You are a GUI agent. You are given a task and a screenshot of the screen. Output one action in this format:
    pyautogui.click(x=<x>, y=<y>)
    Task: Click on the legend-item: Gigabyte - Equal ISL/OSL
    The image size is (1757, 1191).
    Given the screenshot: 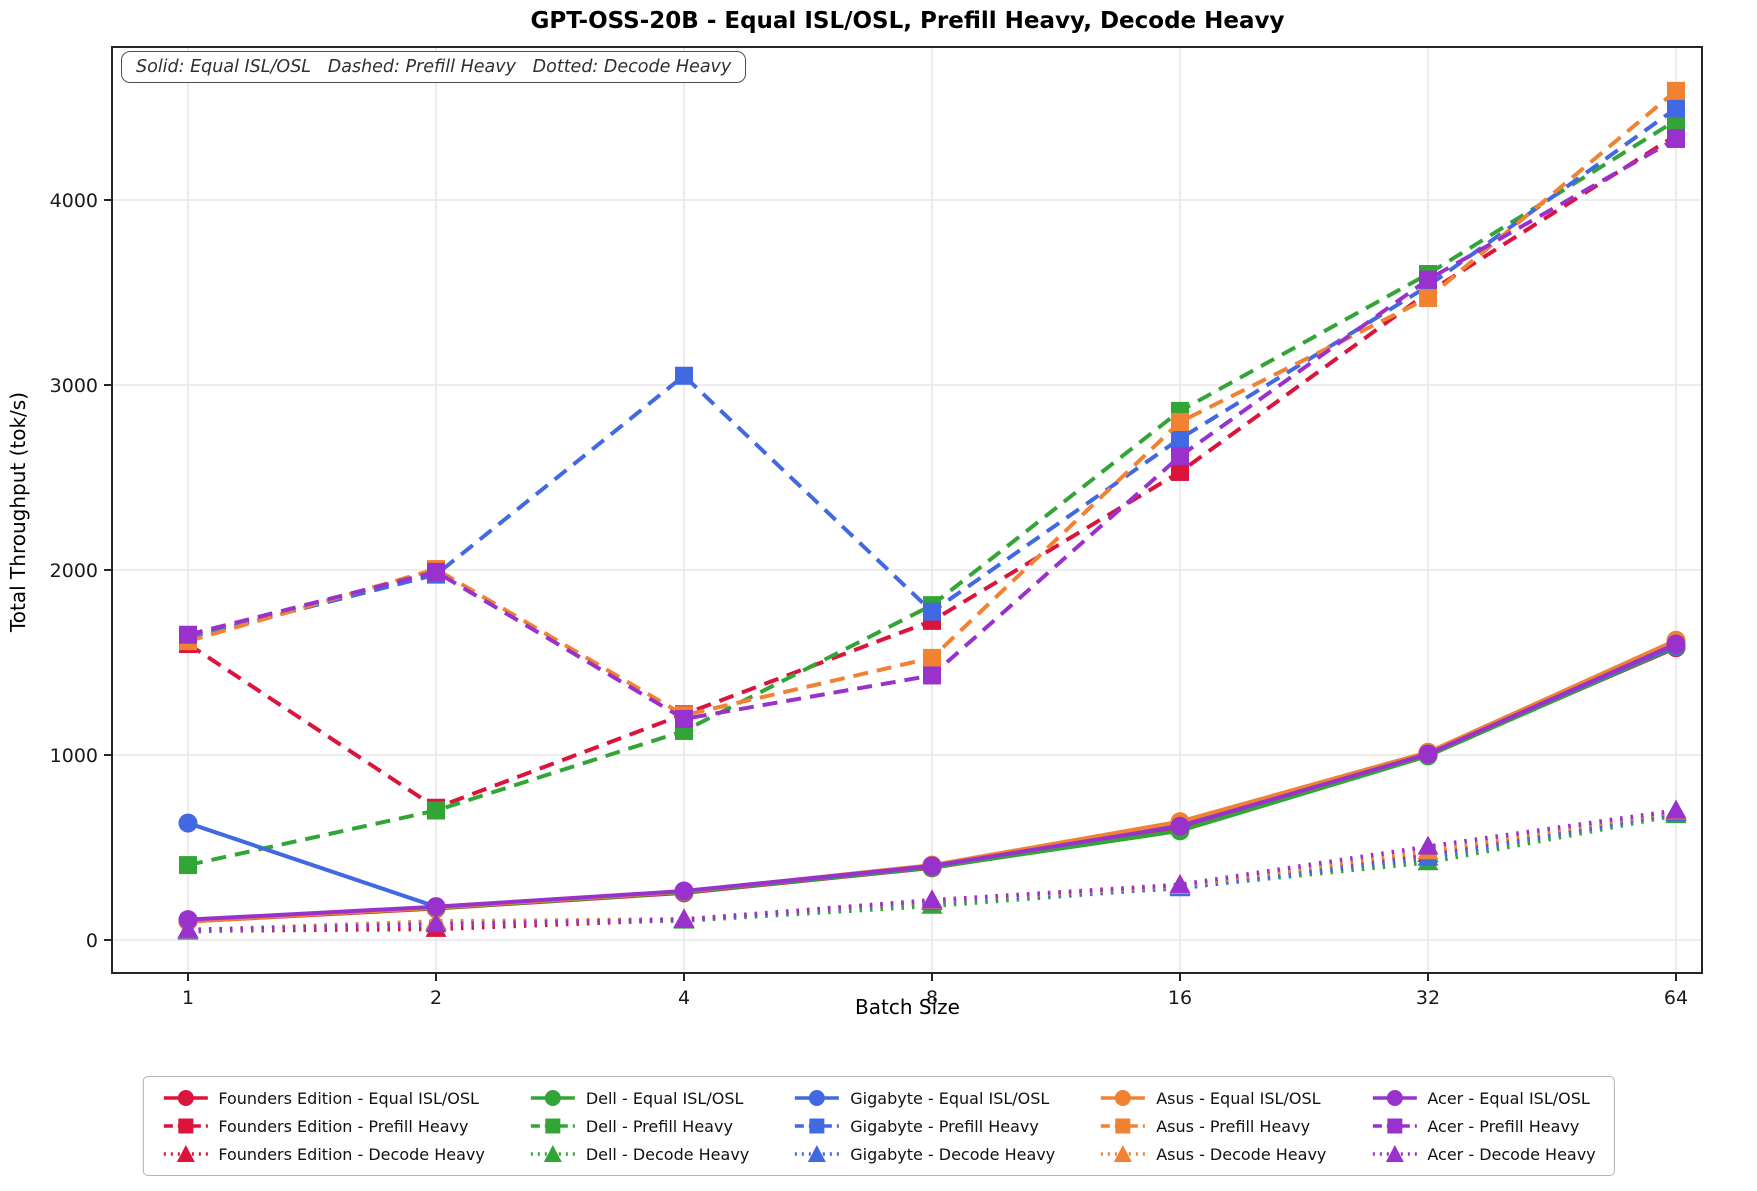 What is the action you would take?
    pyautogui.click(x=924, y=1098)
    